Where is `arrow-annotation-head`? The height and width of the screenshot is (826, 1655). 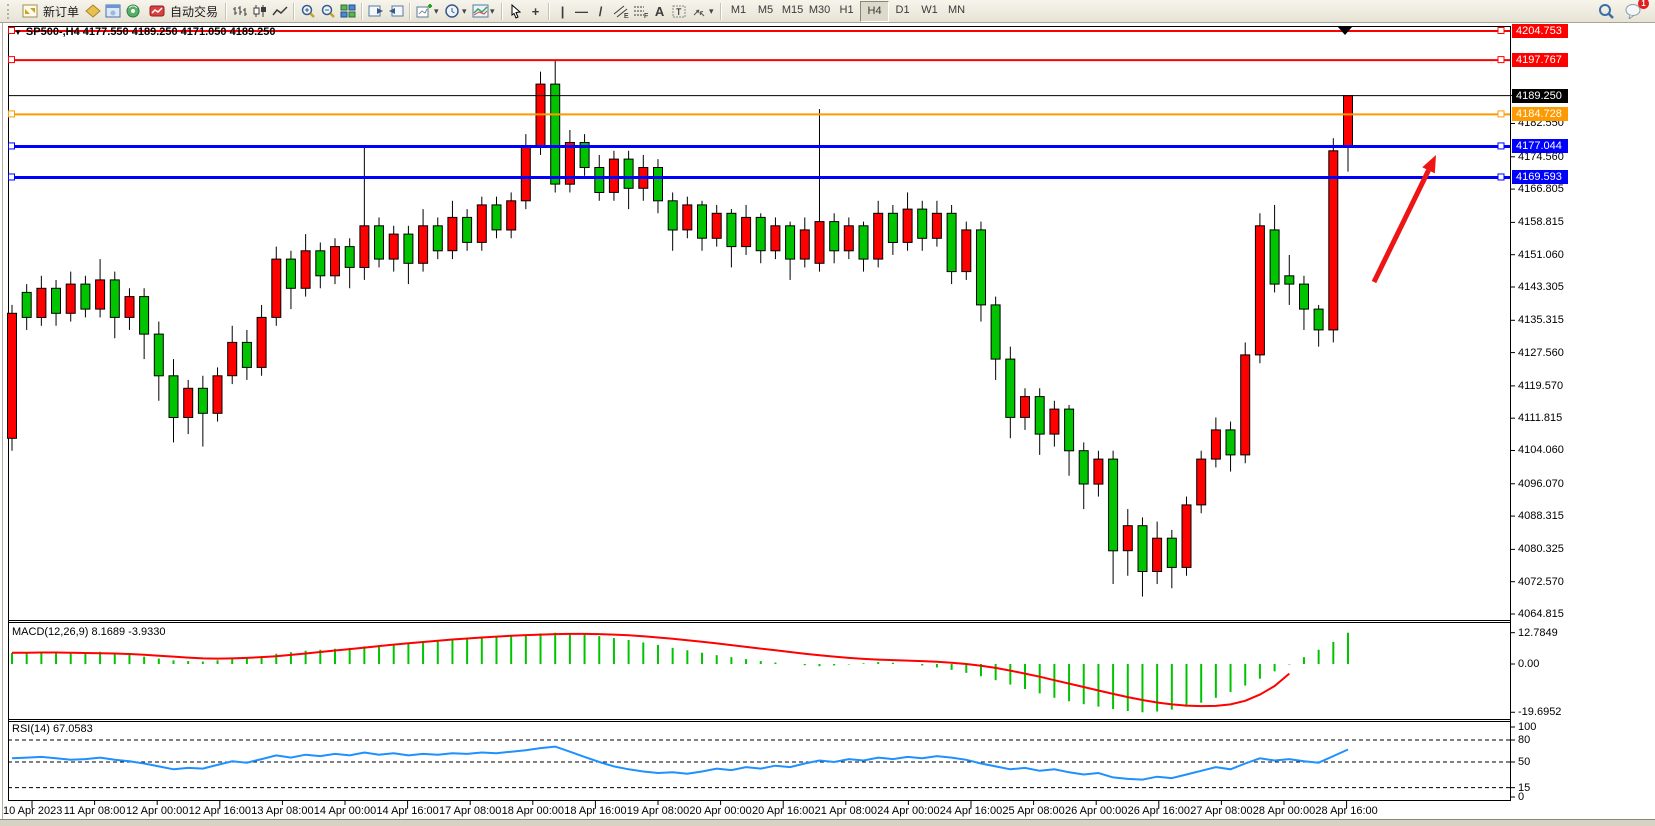 arrow-annotation-head is located at coordinates (1429, 164).